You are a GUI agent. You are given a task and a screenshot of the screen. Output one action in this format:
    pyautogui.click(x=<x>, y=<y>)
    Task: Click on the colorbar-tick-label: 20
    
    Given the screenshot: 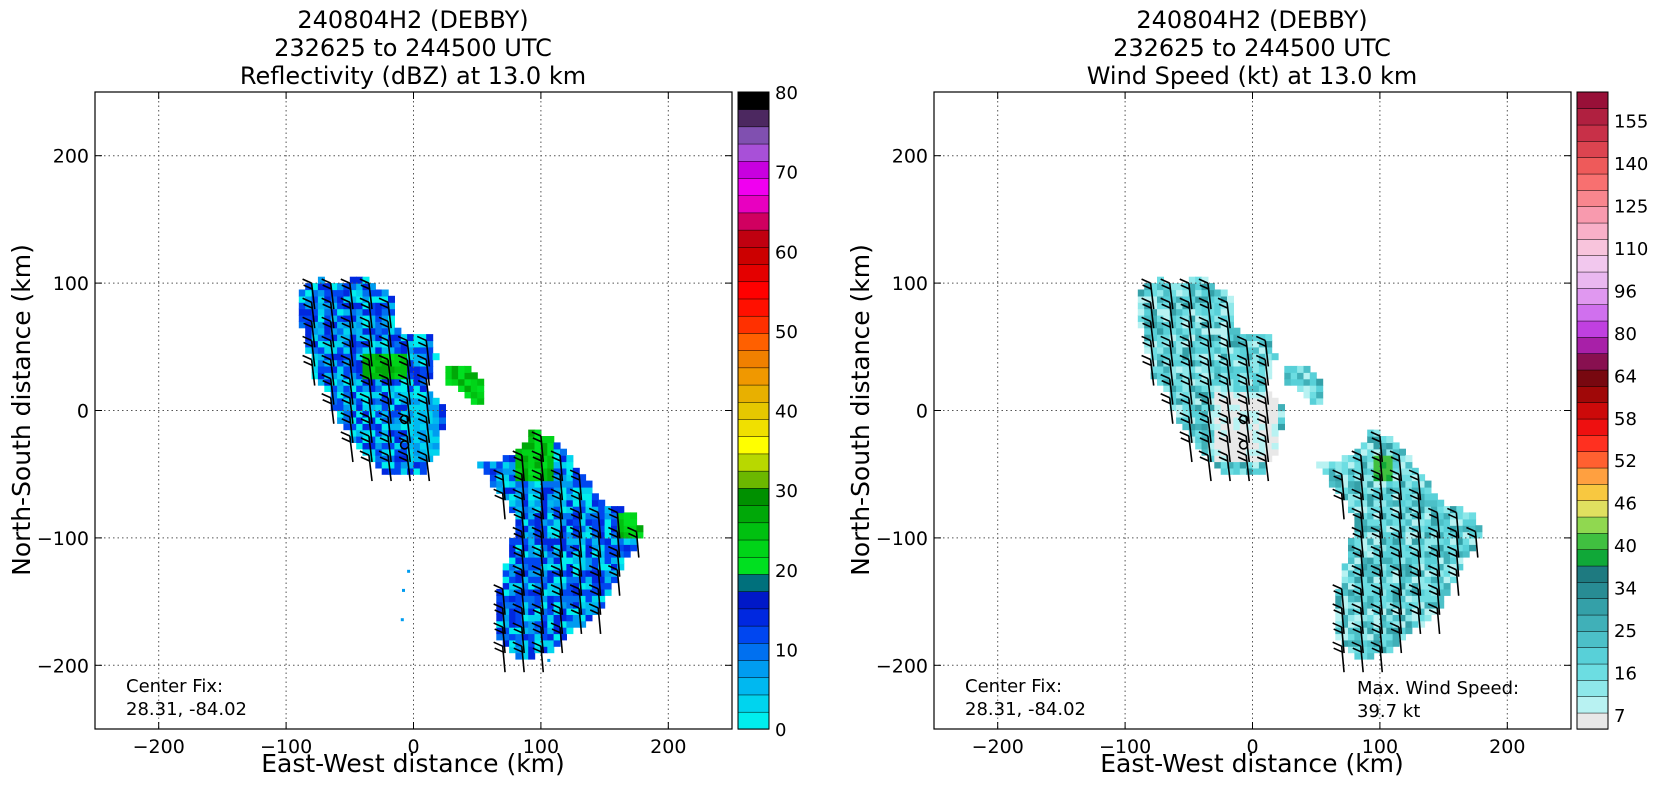 What is the action you would take?
    pyautogui.click(x=786, y=571)
    